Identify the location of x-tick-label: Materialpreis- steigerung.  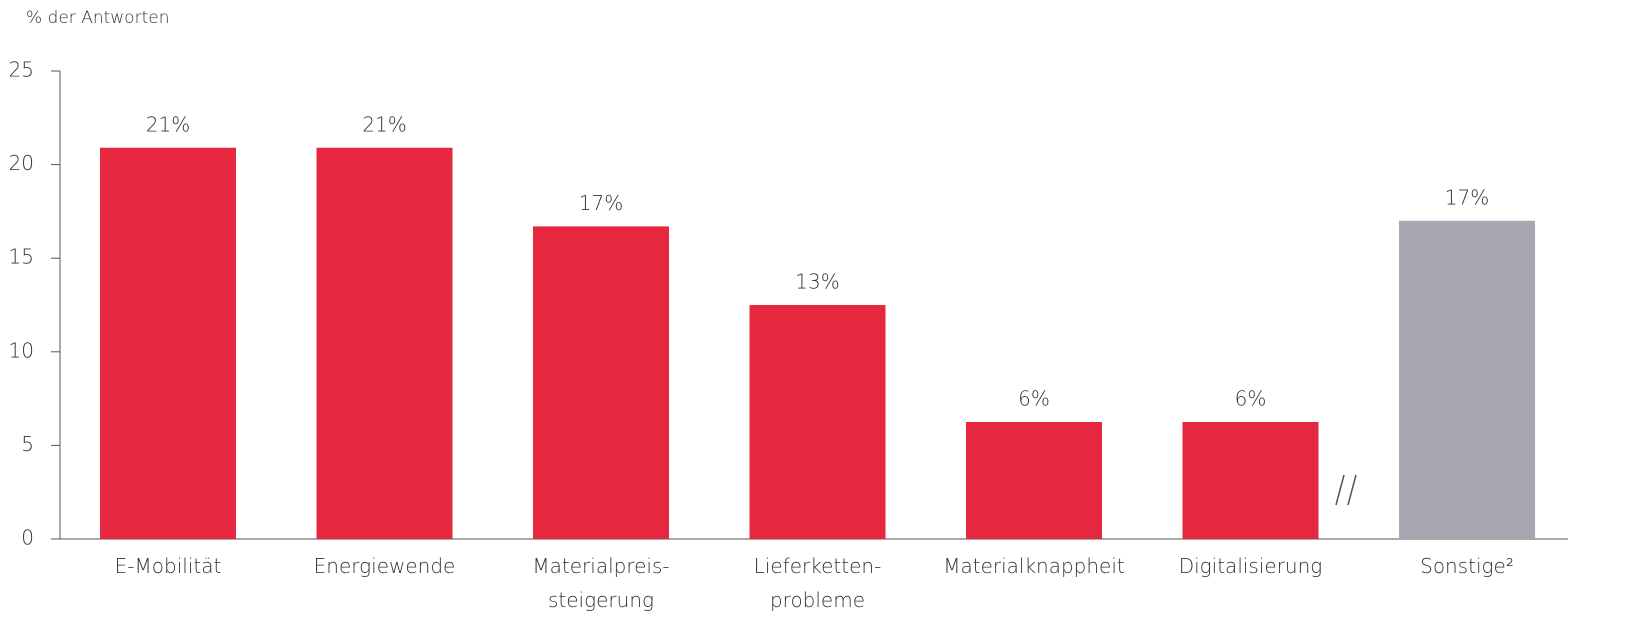
(601, 583).